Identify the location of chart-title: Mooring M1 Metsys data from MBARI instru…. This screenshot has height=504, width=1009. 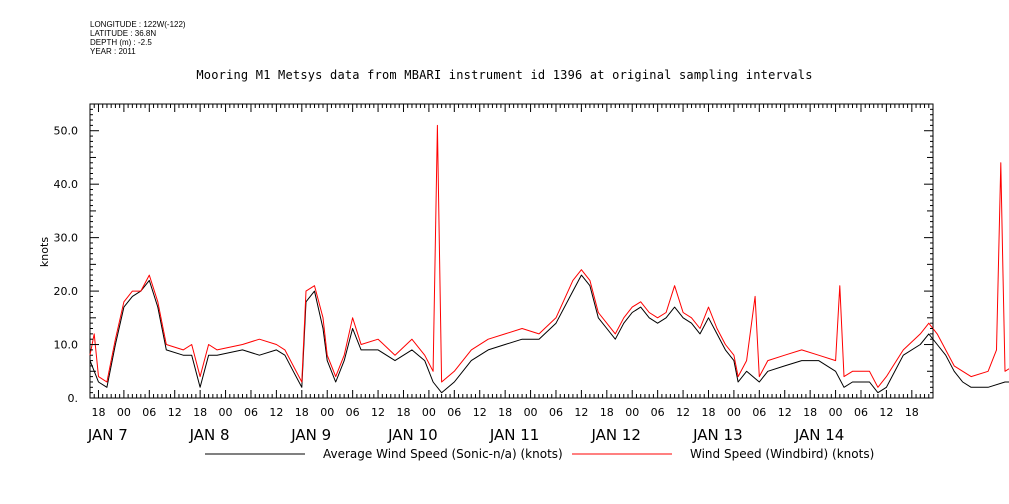
(504, 75).